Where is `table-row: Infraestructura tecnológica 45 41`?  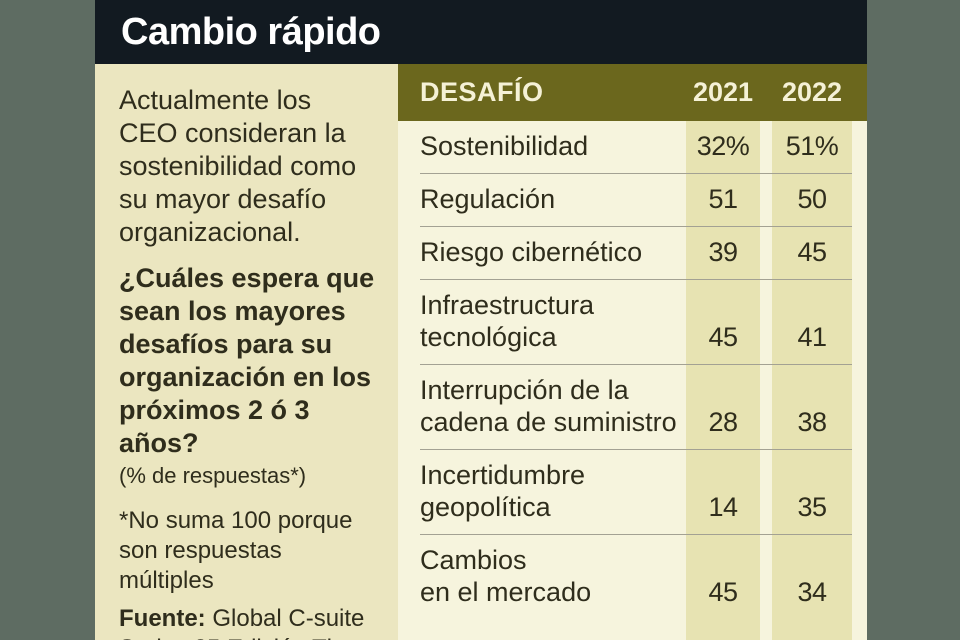
table-row: Infraestructura tecnológica 45 41 is located at coordinates (632, 322).